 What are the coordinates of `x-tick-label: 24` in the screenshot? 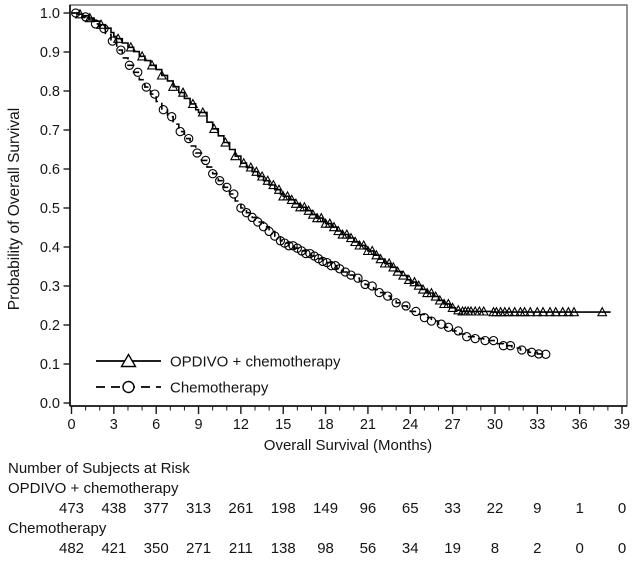 It's located at (410, 425).